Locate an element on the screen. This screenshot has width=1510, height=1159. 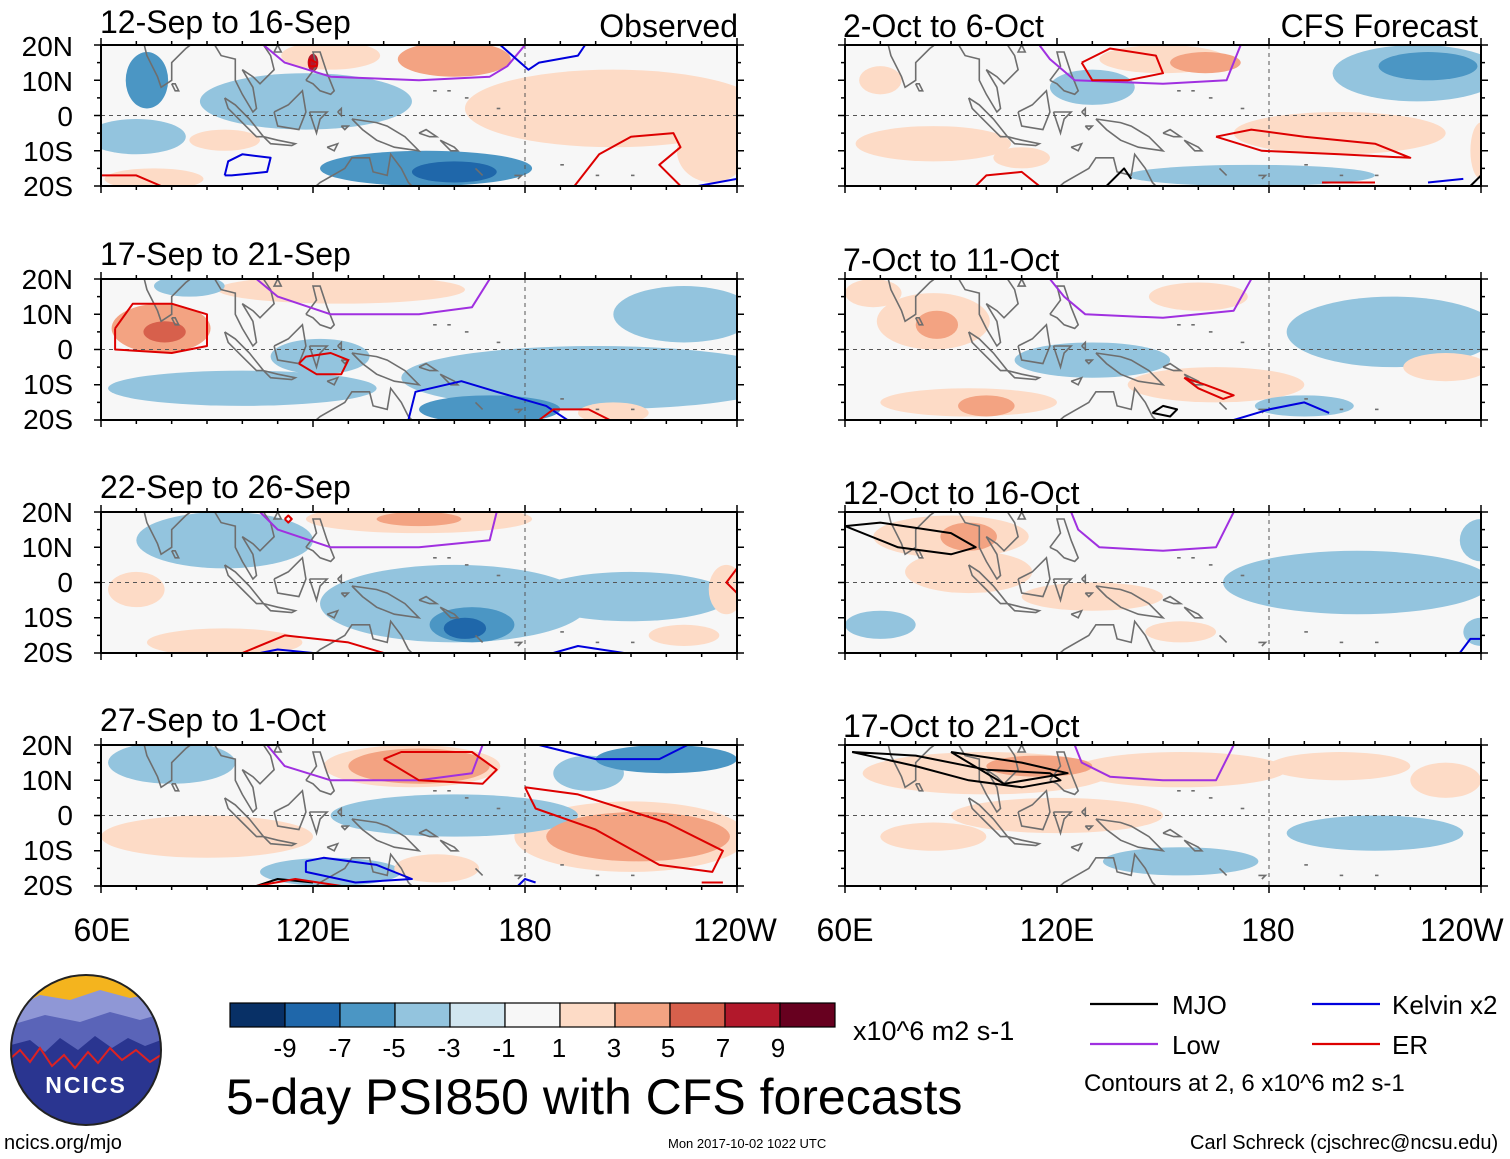
panel-5-title: 2-Oct to 6-Oct is located at coordinates (943, 26).